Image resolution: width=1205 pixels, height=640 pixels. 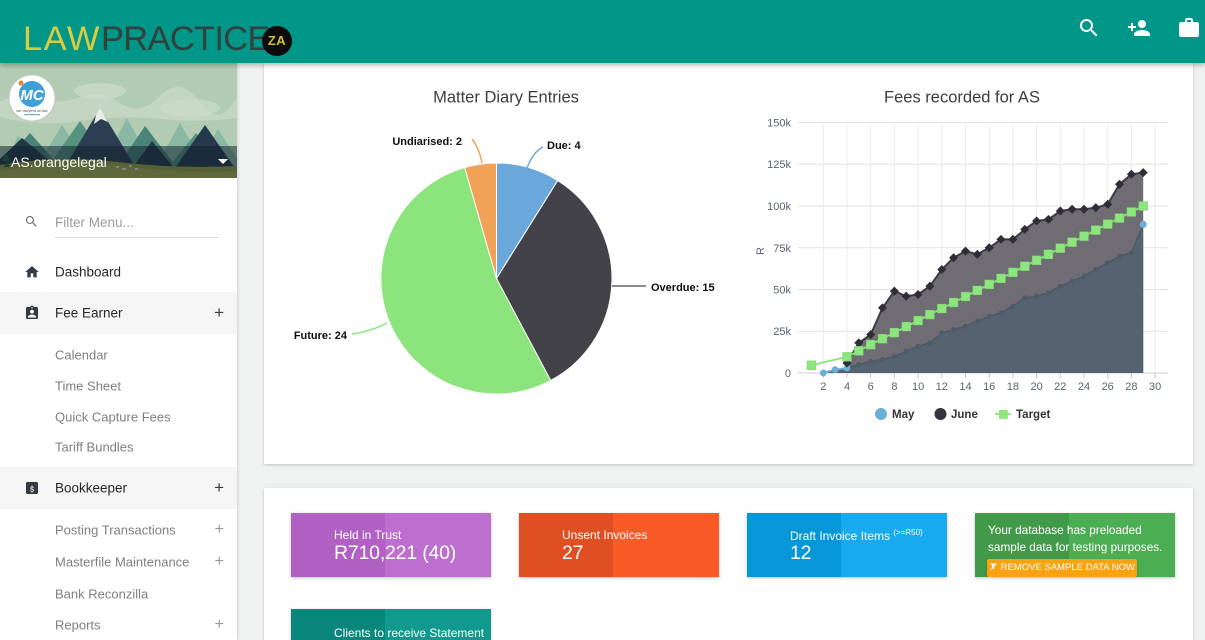 I want to click on svg-text: 18, so click(x=1013, y=387).